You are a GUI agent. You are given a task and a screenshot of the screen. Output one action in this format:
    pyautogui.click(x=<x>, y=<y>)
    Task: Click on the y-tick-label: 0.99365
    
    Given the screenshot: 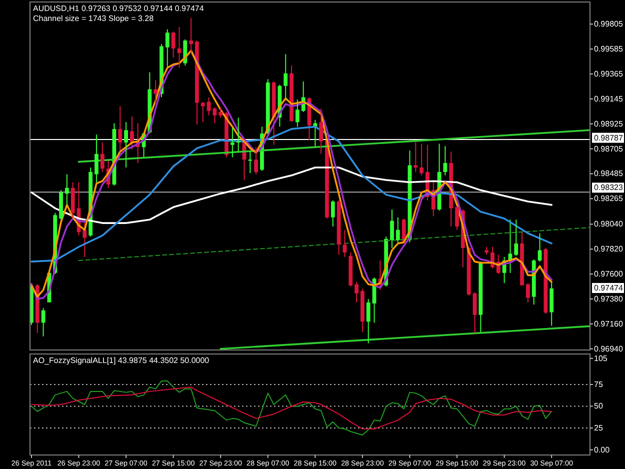 What is the action you would take?
    pyautogui.click(x=609, y=73)
    